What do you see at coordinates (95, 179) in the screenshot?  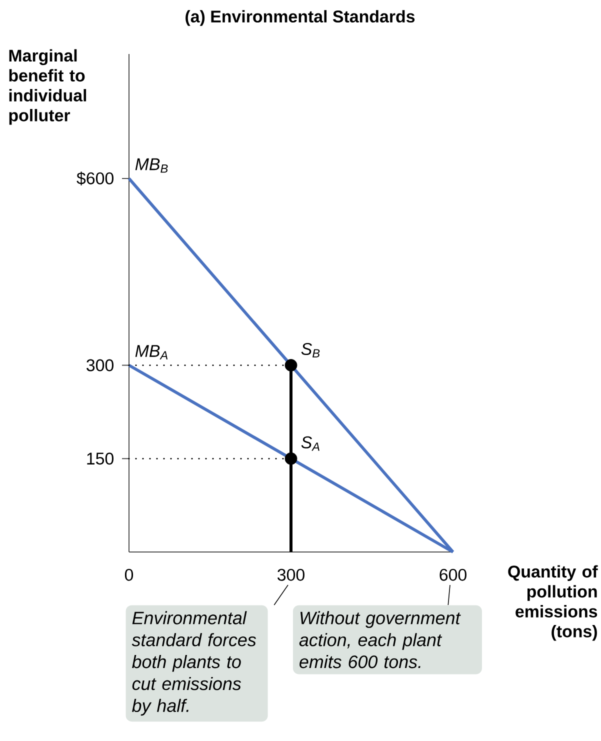 I see `y-tick-label: $600` at bounding box center [95, 179].